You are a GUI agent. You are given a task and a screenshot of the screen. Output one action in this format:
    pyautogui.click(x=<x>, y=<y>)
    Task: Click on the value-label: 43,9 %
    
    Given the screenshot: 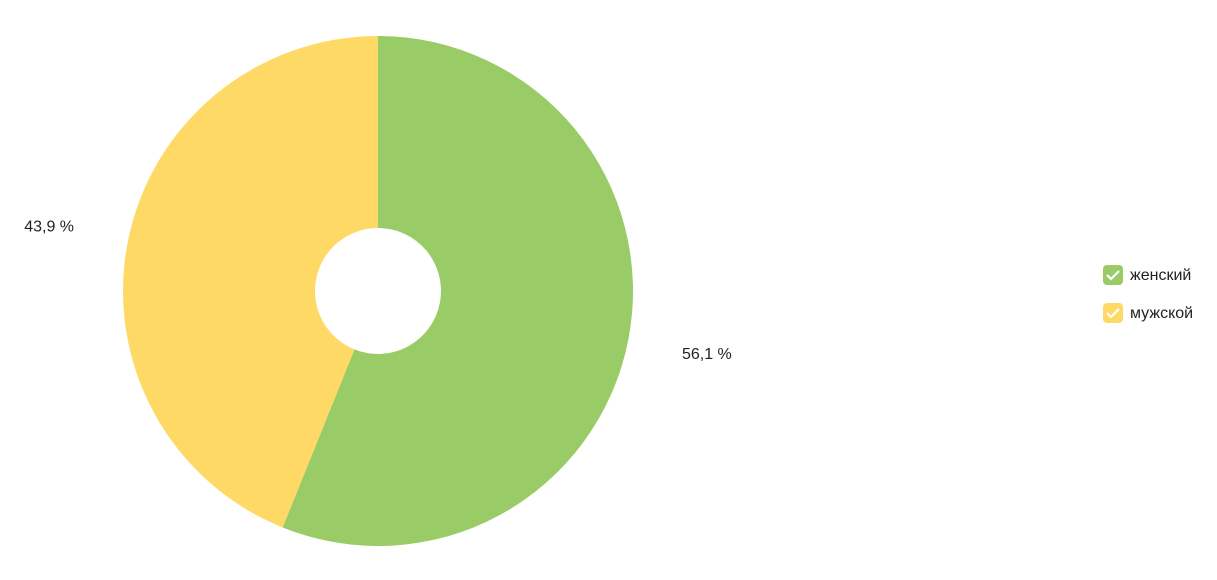 What is the action you would take?
    pyautogui.click(x=49, y=226)
    